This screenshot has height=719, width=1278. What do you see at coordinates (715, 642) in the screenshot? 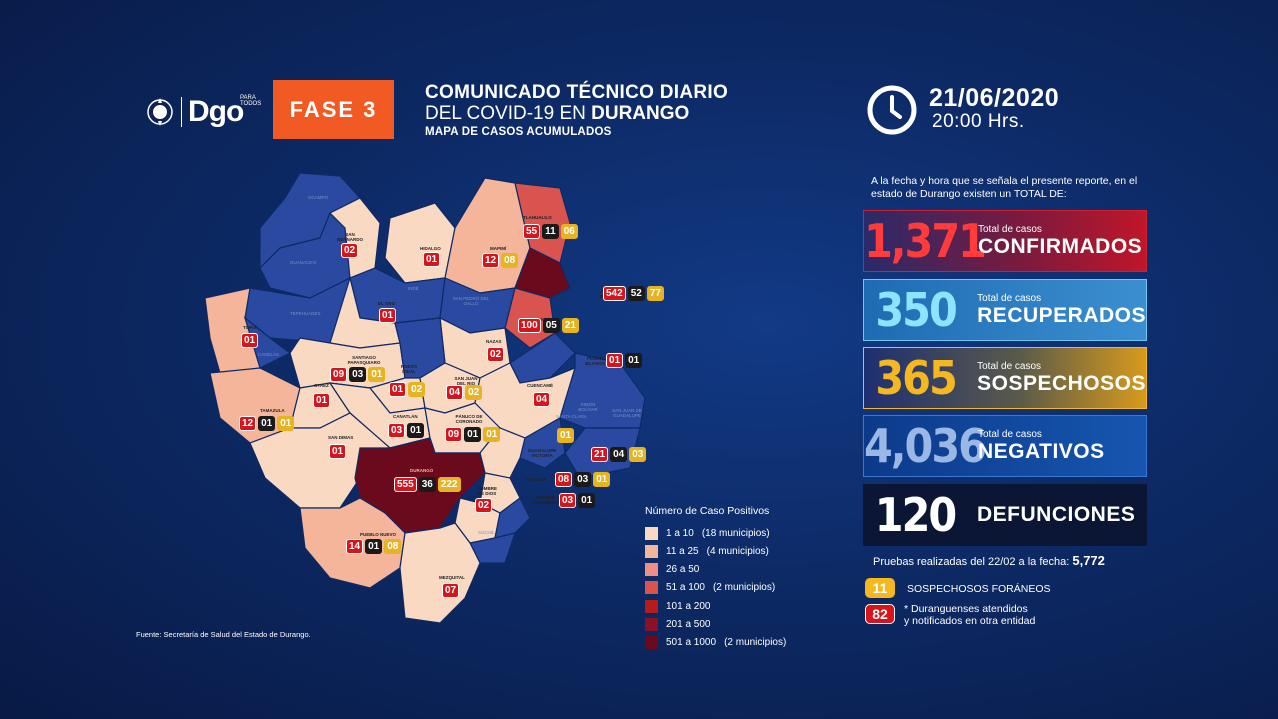
I see `legend-item: 501 a 1000 (2 municipios)` at bounding box center [715, 642].